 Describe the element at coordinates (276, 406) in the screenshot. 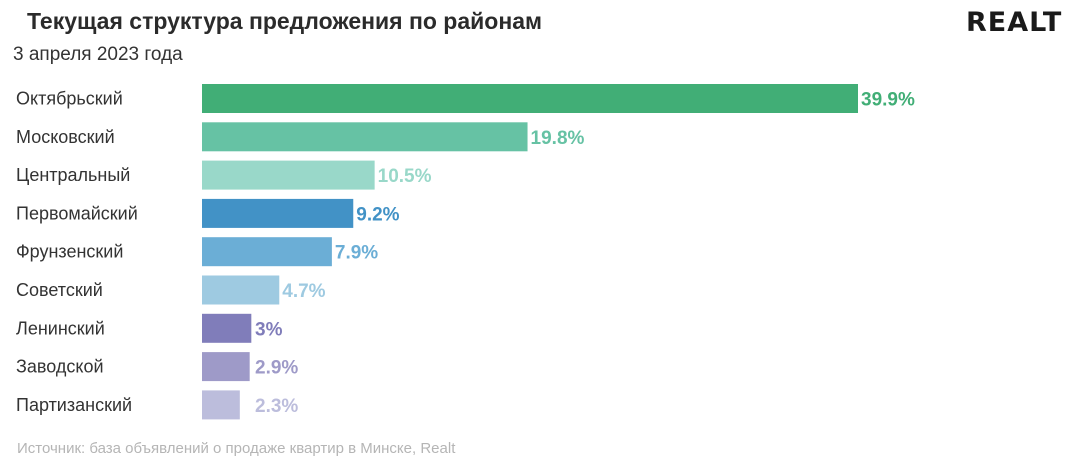

I see `value-label: 2.3%` at that location.